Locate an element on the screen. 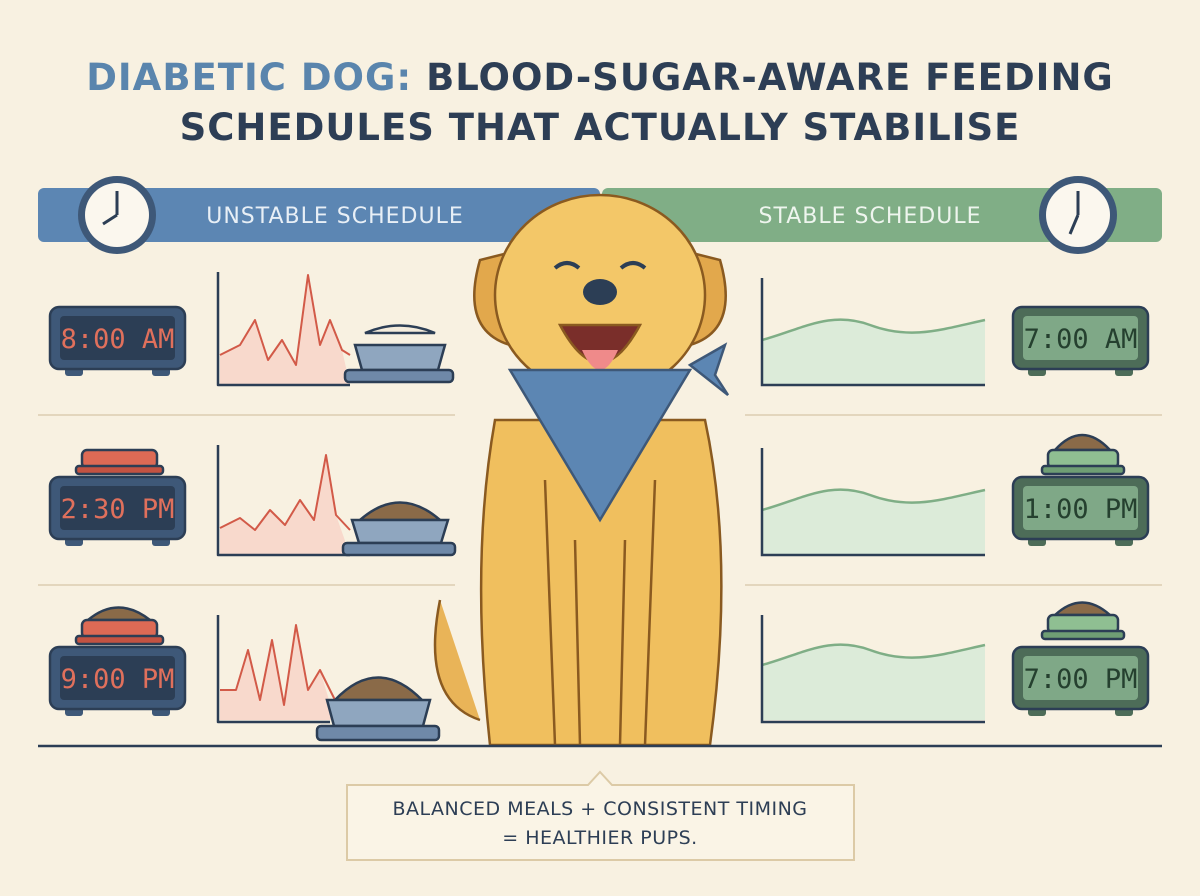 The height and width of the screenshot is (896, 1200). clock-time: 7:00 AM is located at coordinates (1081, 339).